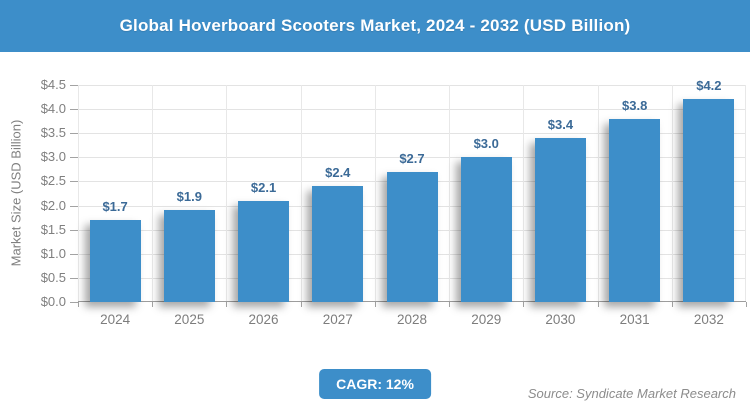 This screenshot has width=750, height=417. I want to click on bar-value-label: $3.8, so click(635, 105).